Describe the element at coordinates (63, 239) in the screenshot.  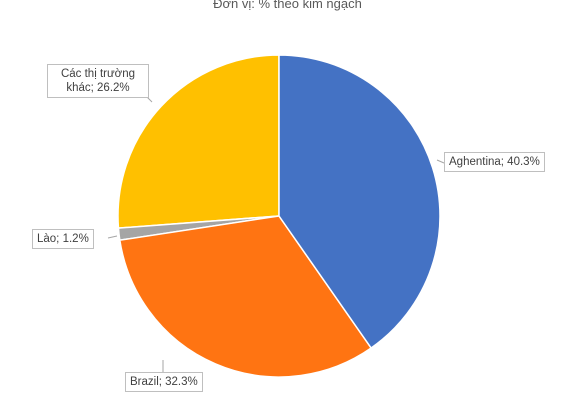
I see `data-label: Lào; 1.2%` at that location.